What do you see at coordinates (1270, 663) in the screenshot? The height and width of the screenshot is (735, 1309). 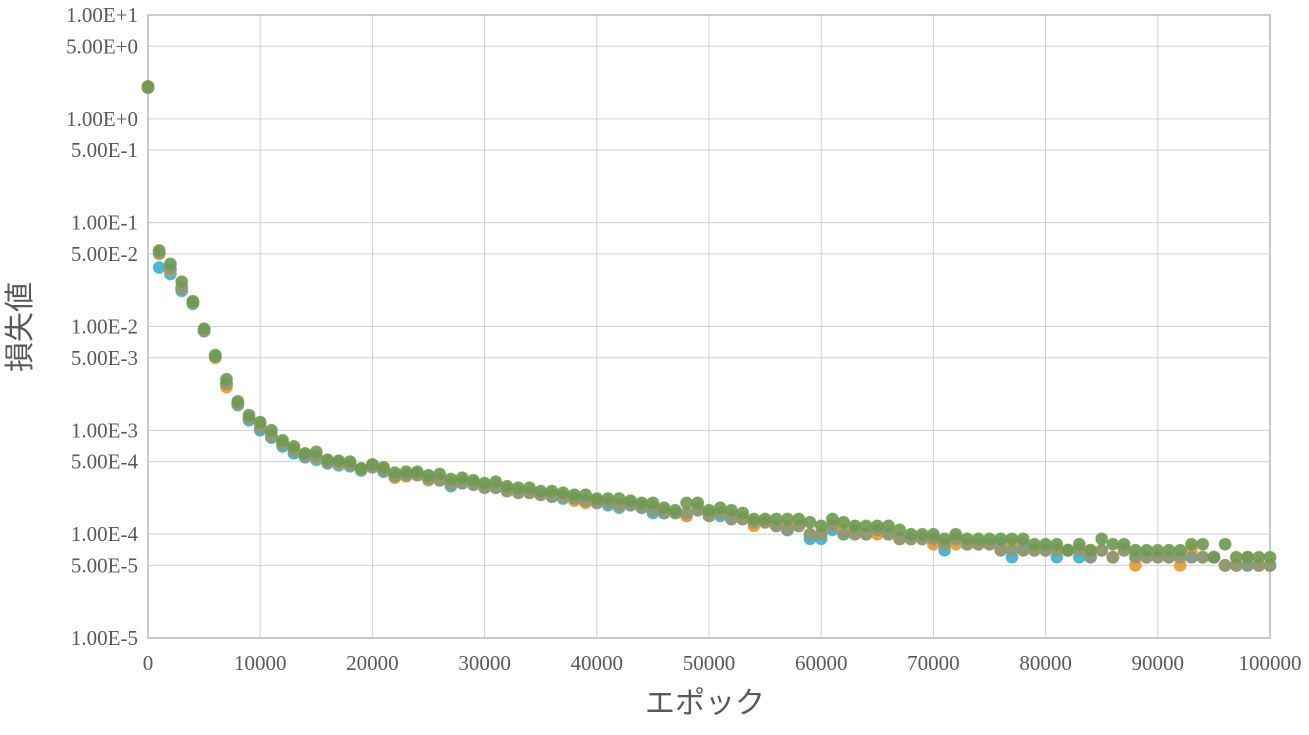 I see `x-tick-label: 100000` at bounding box center [1270, 663].